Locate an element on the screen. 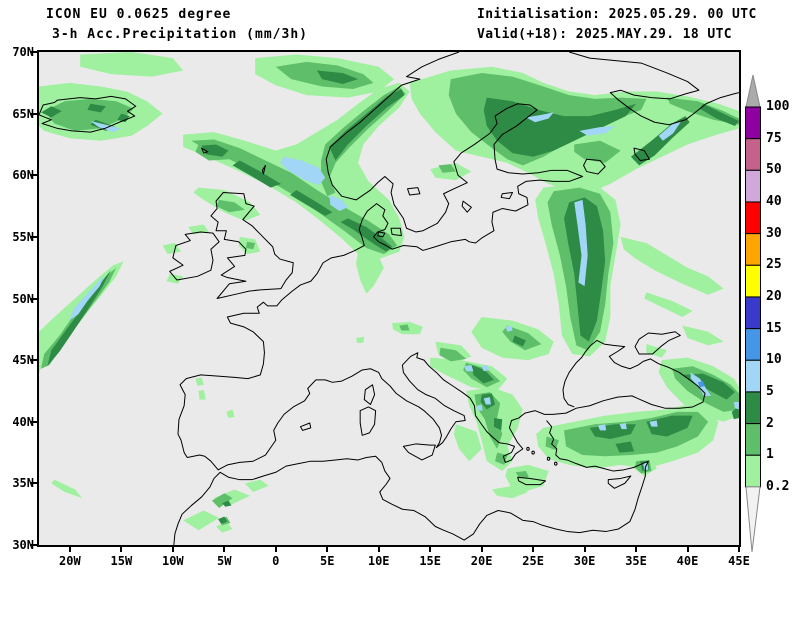 This screenshot has width=800, height=618. lon-tick-25E is located at coordinates (533, 549).